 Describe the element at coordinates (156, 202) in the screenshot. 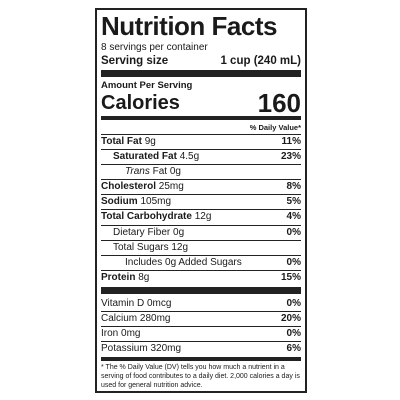

I see `nutrient-amount: 105mg` at that location.